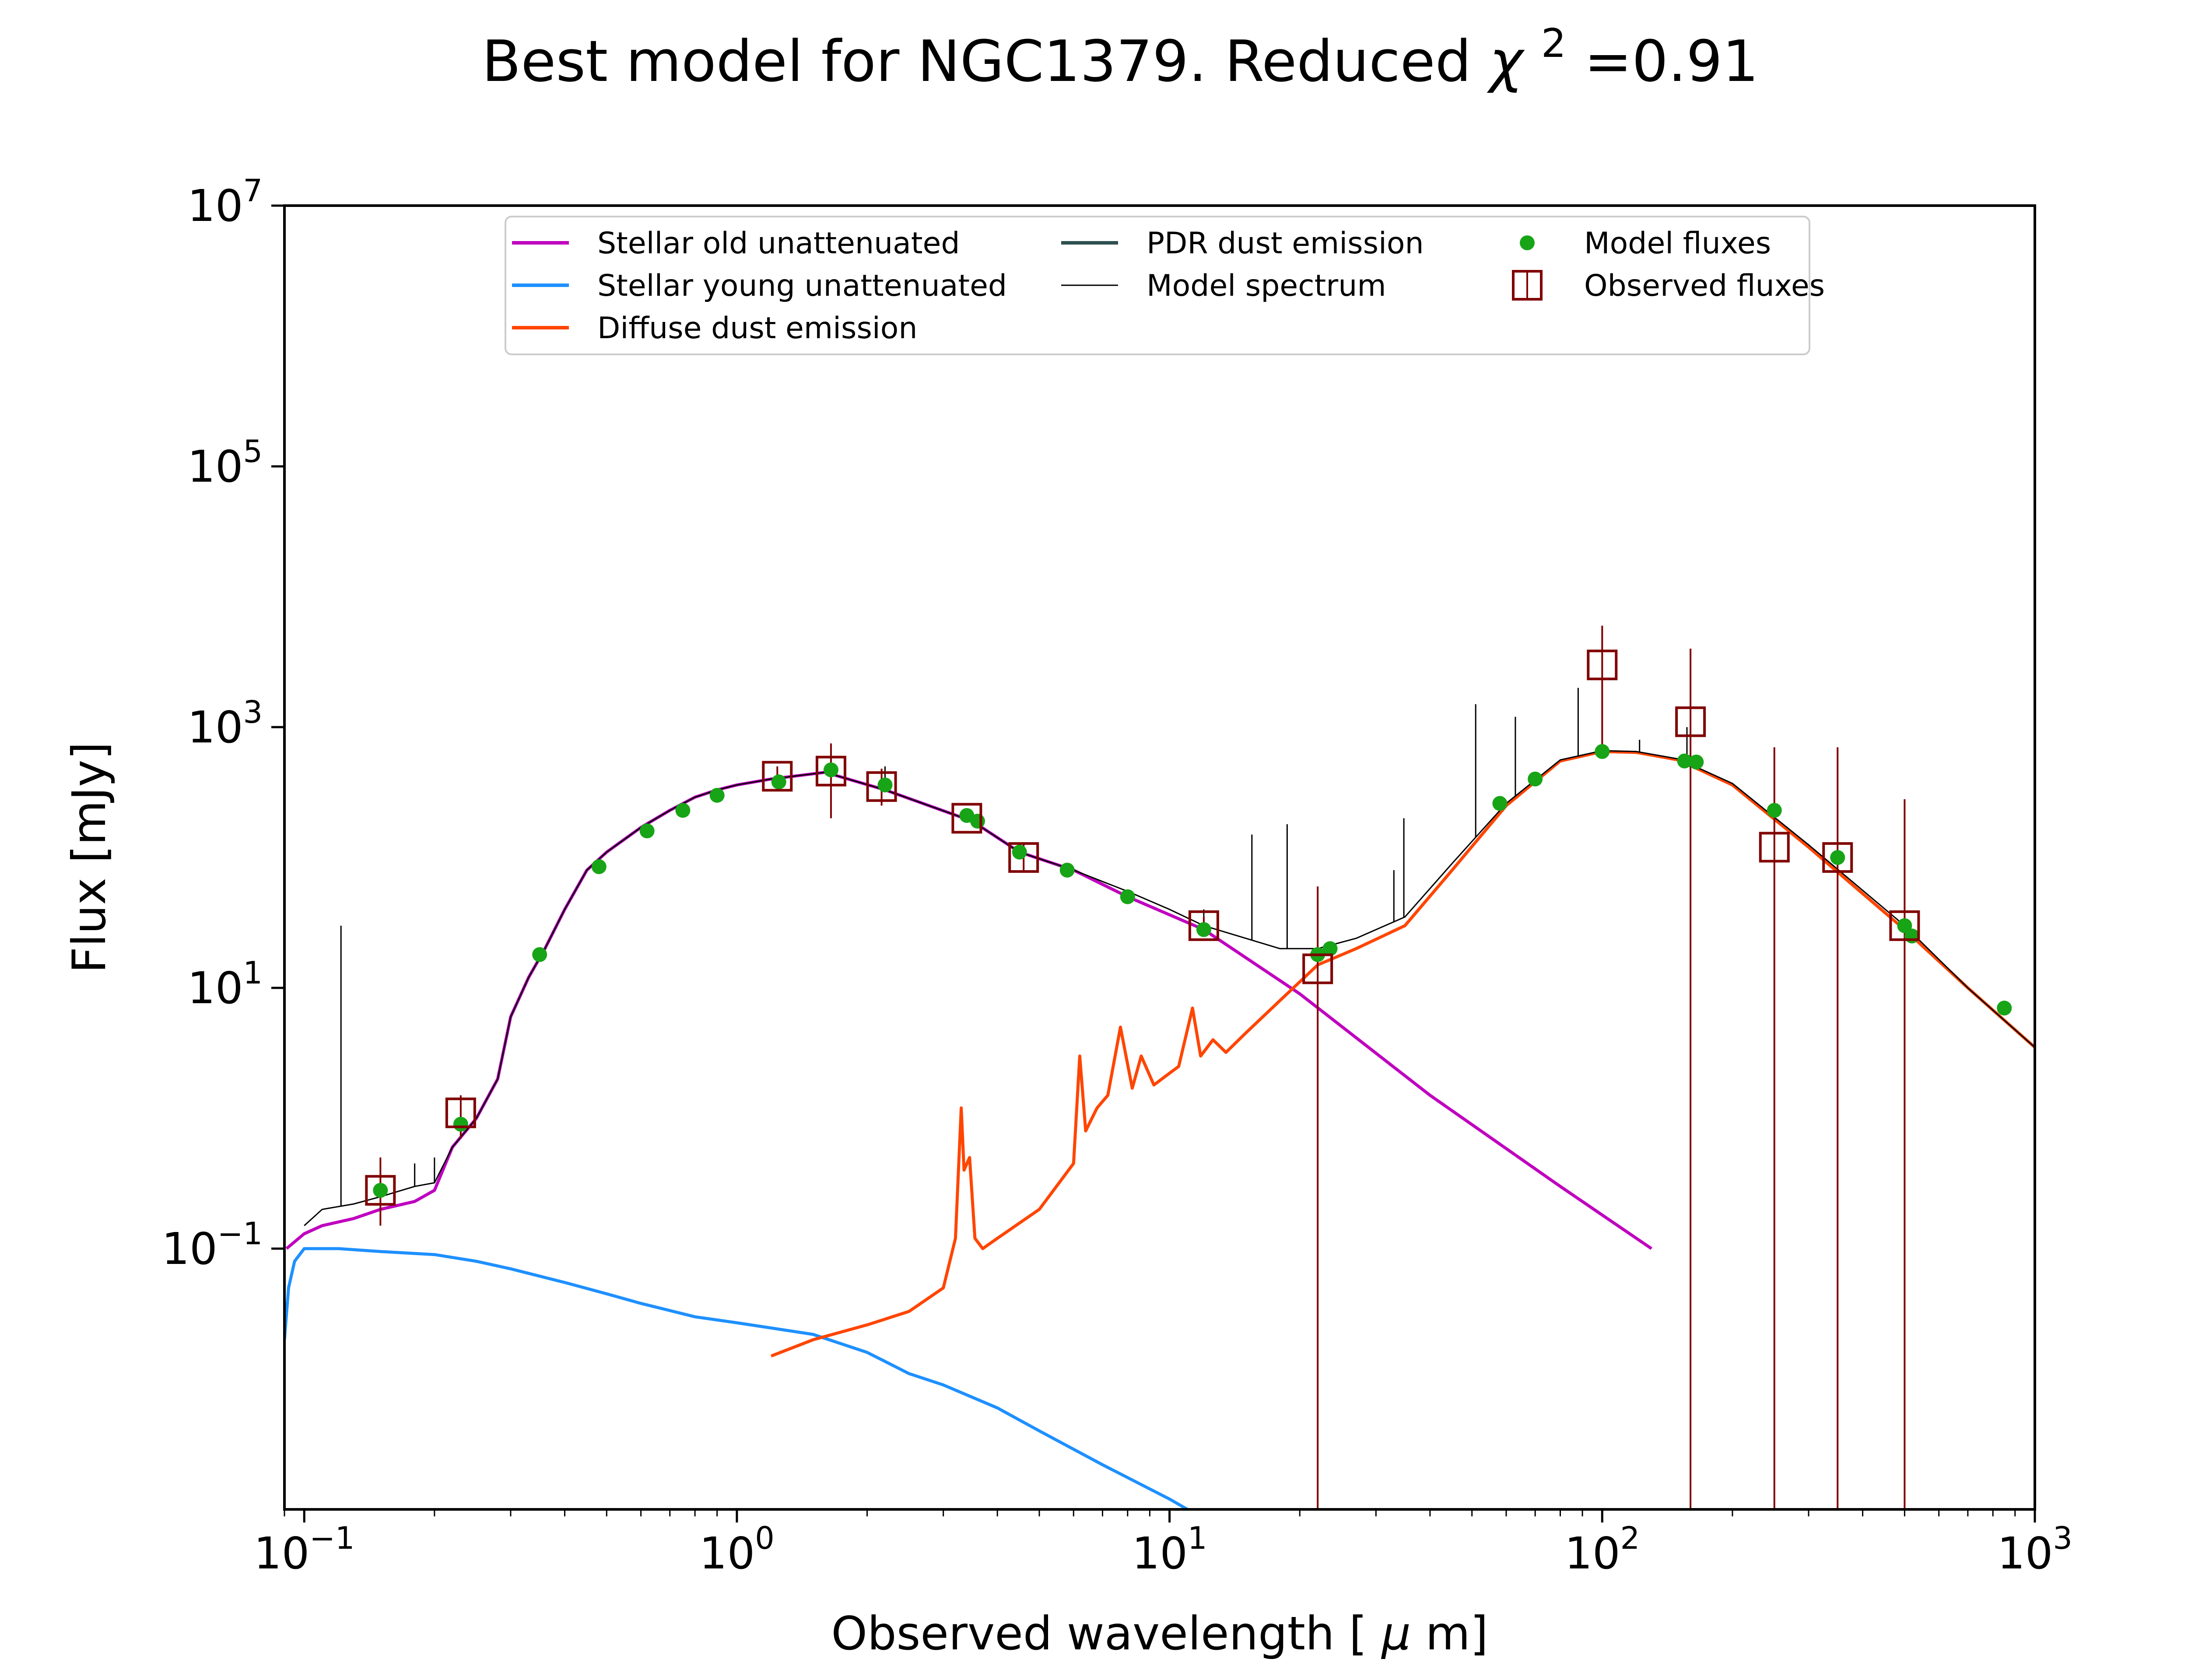 The width and height of the screenshot is (2188, 1680). Describe the element at coordinates (225, 984) in the screenshot. I see `y-tick-label: 10¹` at that location.